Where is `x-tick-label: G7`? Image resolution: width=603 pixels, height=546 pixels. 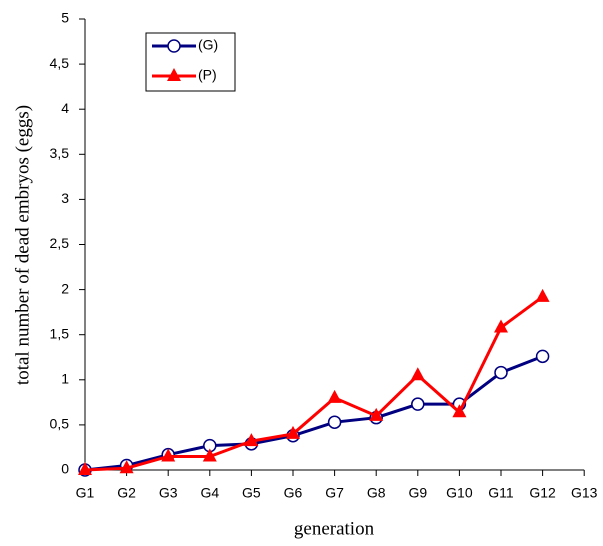
x-tick-label: G7 is located at coordinates (334, 493).